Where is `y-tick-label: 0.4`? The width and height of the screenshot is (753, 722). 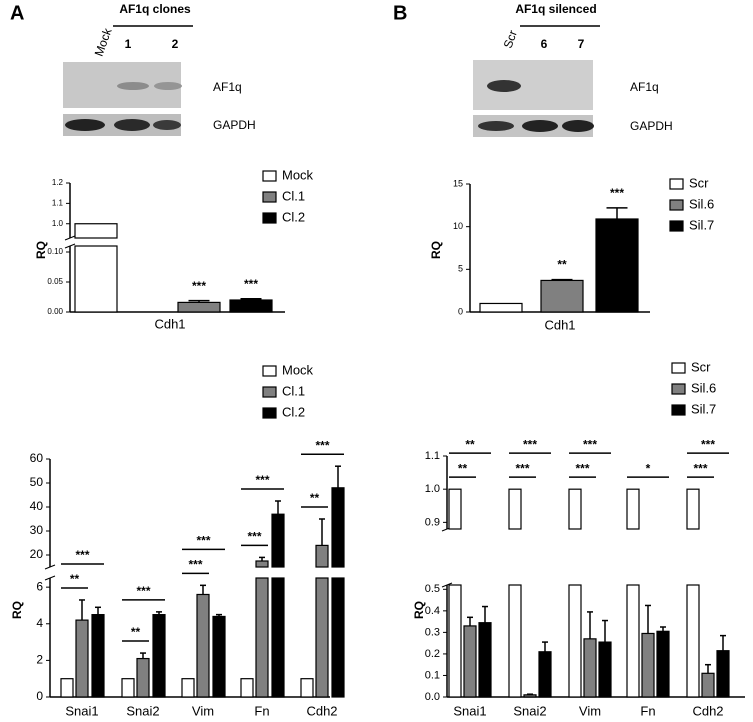 y-tick-label: 0.4 is located at coordinates (432, 611).